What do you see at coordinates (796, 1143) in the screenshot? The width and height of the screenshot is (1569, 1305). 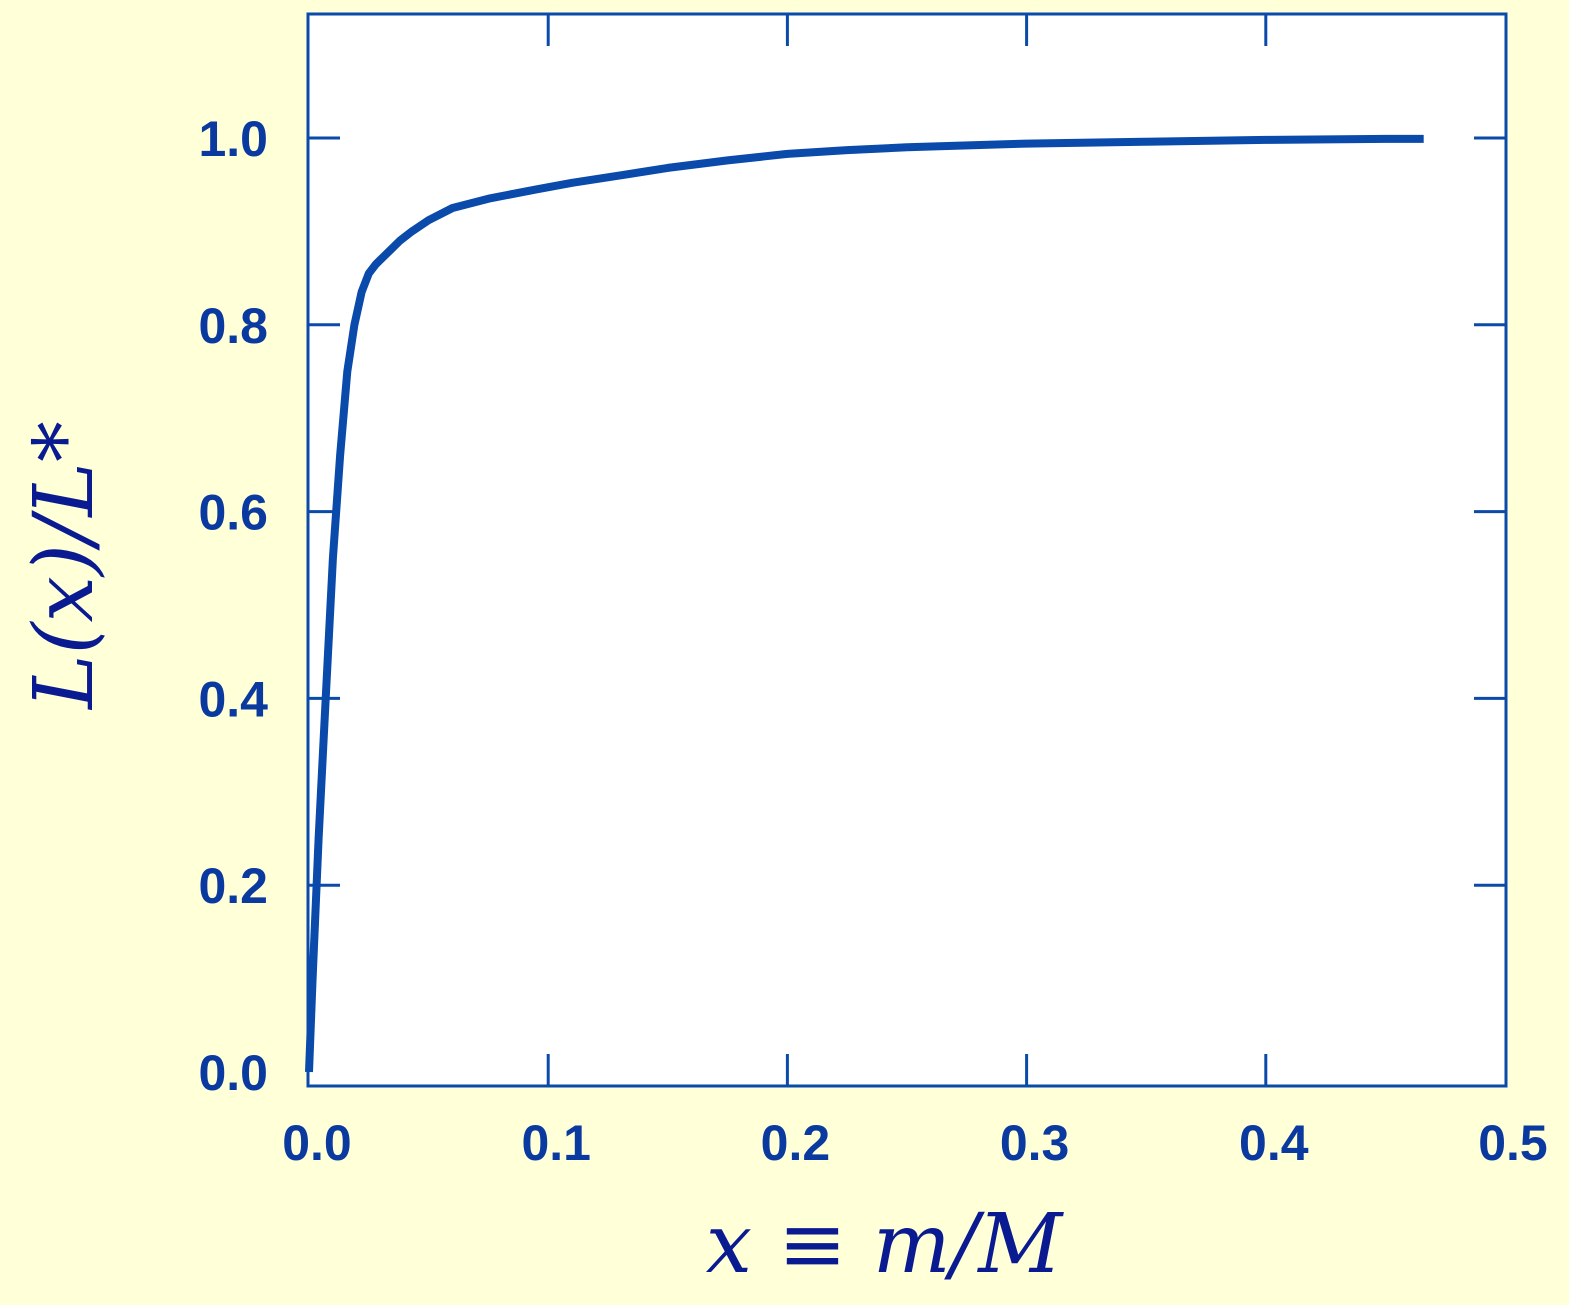 I see `x-tick-label: 0.2` at bounding box center [796, 1143].